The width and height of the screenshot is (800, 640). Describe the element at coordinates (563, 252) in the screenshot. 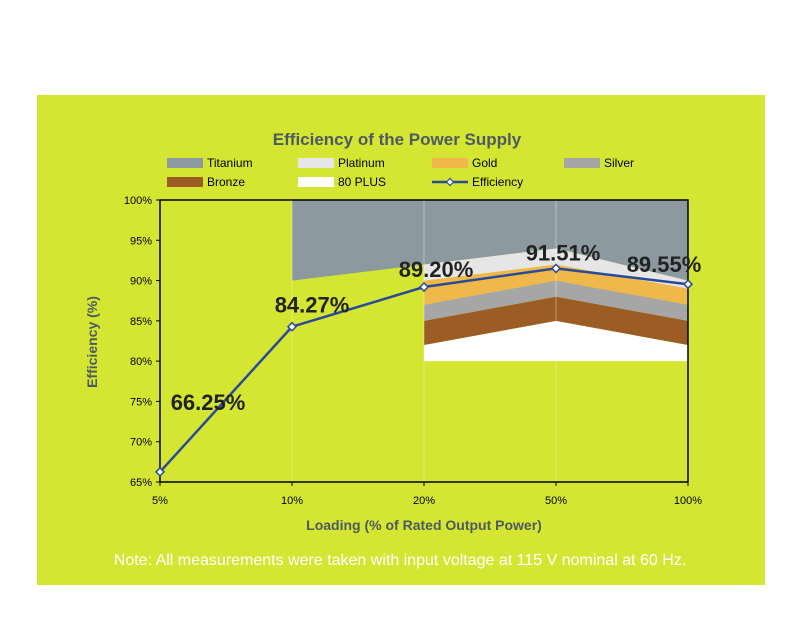

I see `data-label: 91.51%` at that location.